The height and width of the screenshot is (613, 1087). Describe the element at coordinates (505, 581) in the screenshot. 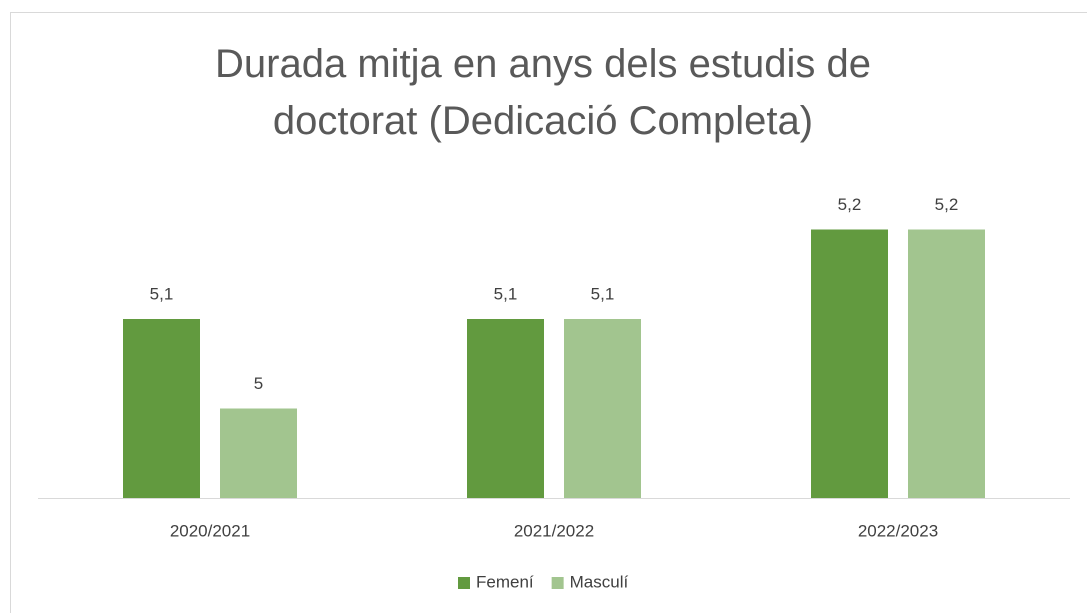

I see `legend-label: Femení` at that location.